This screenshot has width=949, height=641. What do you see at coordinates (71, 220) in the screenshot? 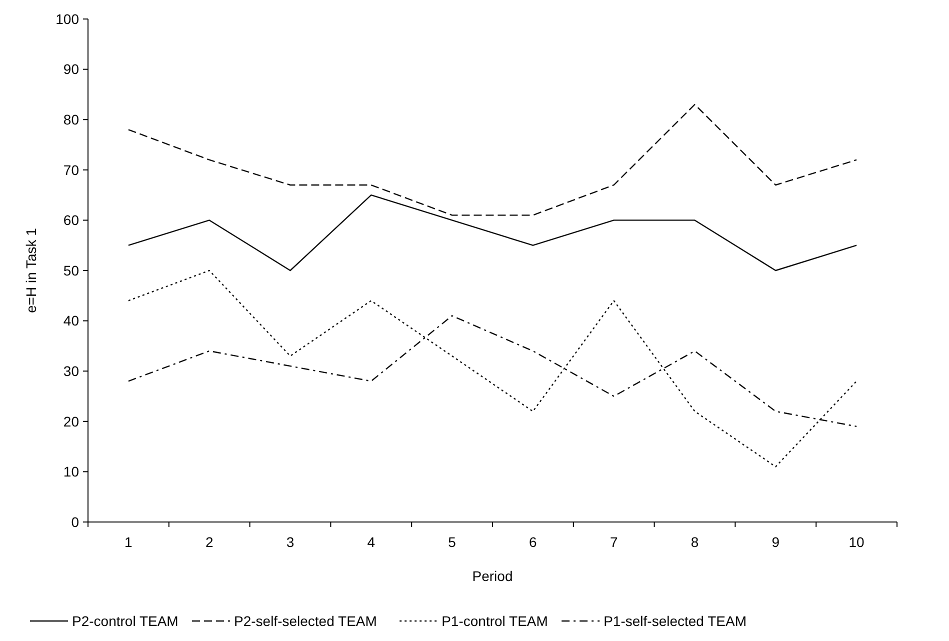
I see `y-tick-label: 60` at bounding box center [71, 220].